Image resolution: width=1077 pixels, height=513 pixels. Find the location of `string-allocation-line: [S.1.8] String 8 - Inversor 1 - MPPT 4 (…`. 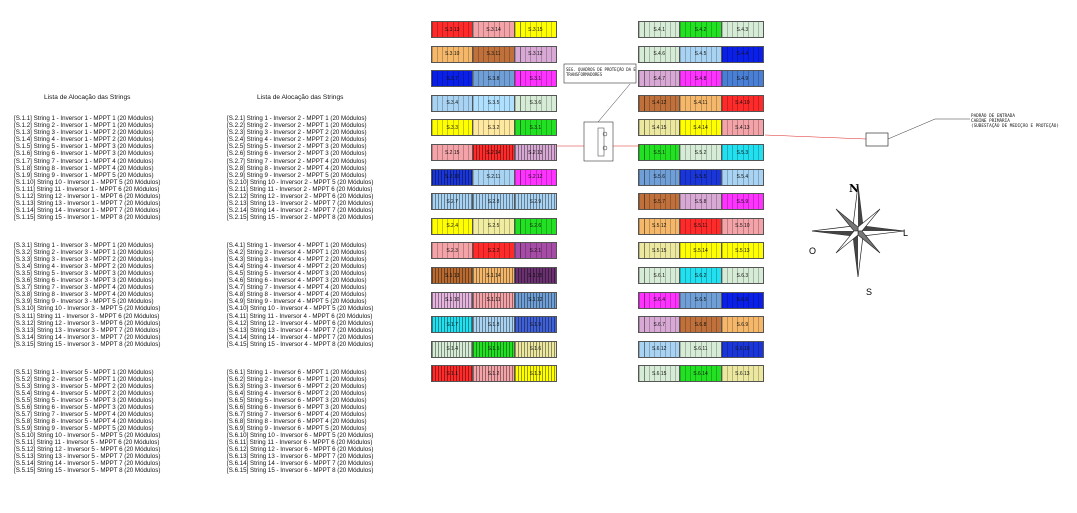

string-allocation-line: [S.1.8] String 8 - Inversor 1 - MPPT 4 (… is located at coordinates (84, 168).